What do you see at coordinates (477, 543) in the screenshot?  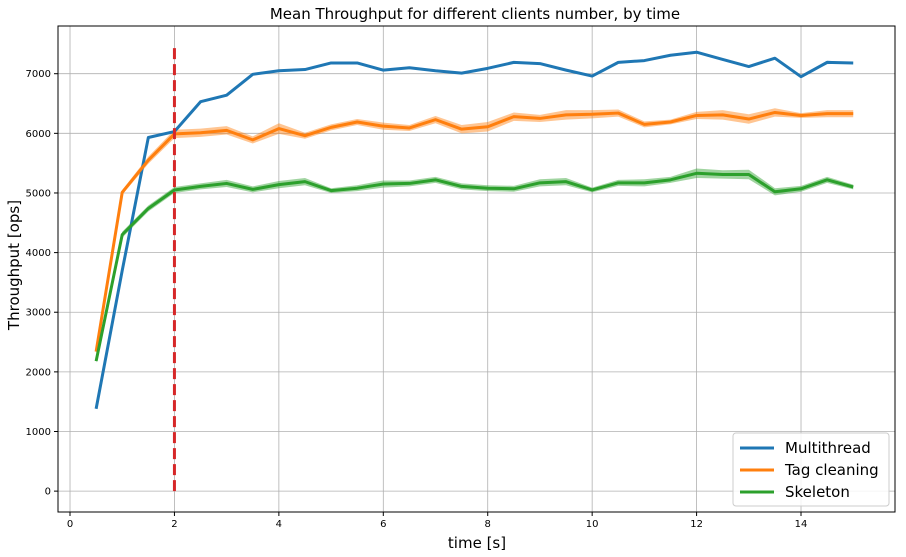 I see `x-axis-title: time [s]` at bounding box center [477, 543].